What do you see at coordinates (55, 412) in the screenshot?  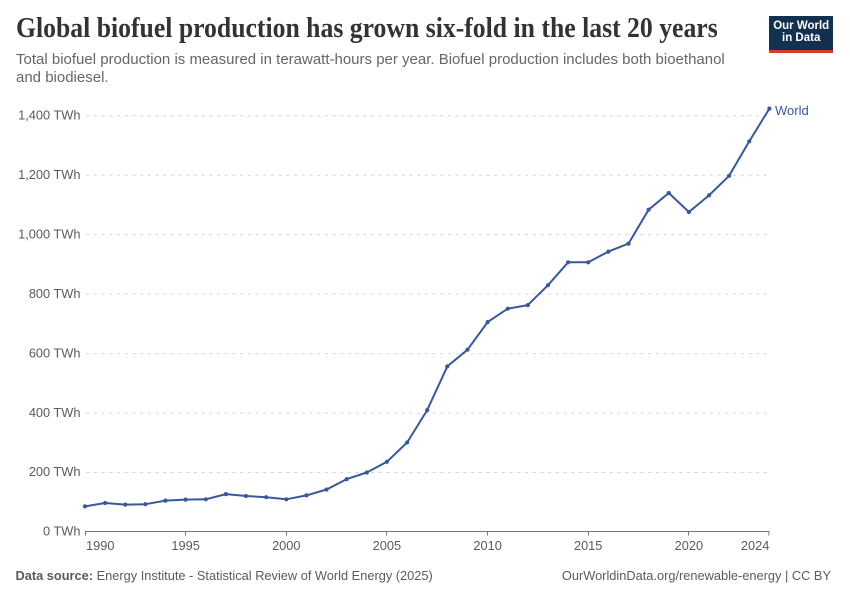 I see `svg-text: 400 TWh` at bounding box center [55, 412].